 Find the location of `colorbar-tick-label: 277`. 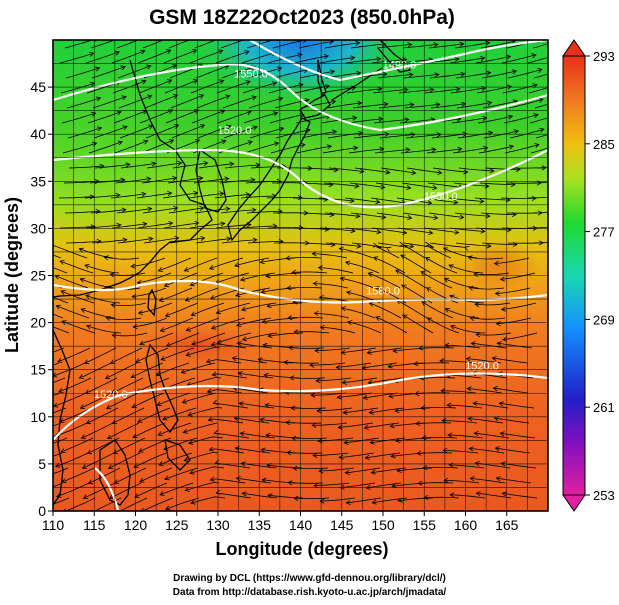

colorbar-tick-label: 277 is located at coordinates (604, 232).